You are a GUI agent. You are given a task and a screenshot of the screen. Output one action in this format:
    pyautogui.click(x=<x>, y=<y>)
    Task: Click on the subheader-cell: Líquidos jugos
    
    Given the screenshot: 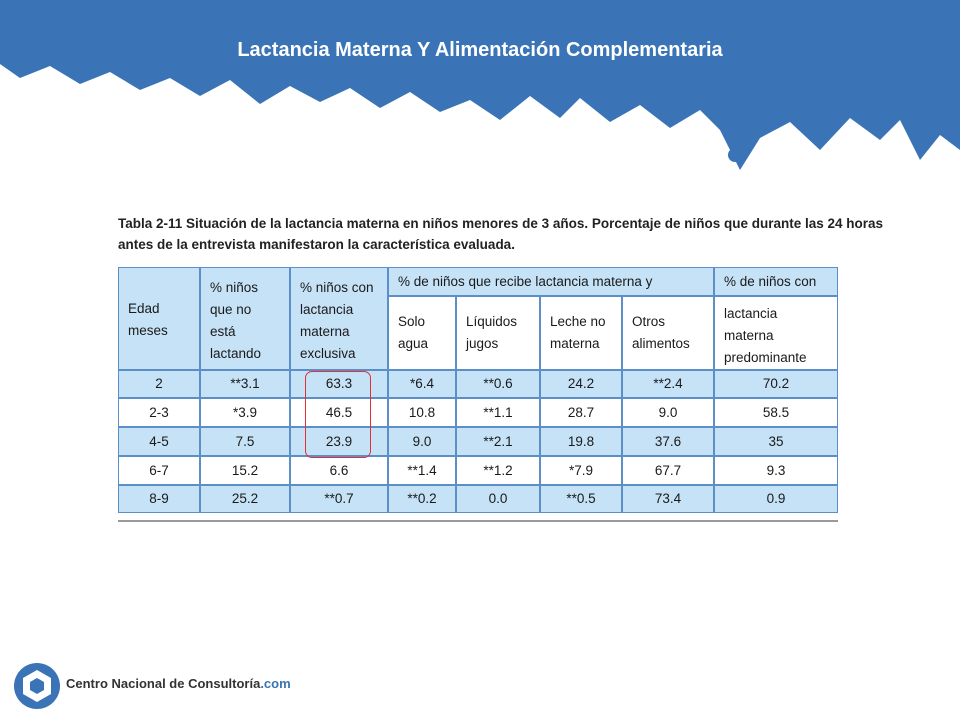 What is the action you would take?
    pyautogui.click(x=498, y=333)
    